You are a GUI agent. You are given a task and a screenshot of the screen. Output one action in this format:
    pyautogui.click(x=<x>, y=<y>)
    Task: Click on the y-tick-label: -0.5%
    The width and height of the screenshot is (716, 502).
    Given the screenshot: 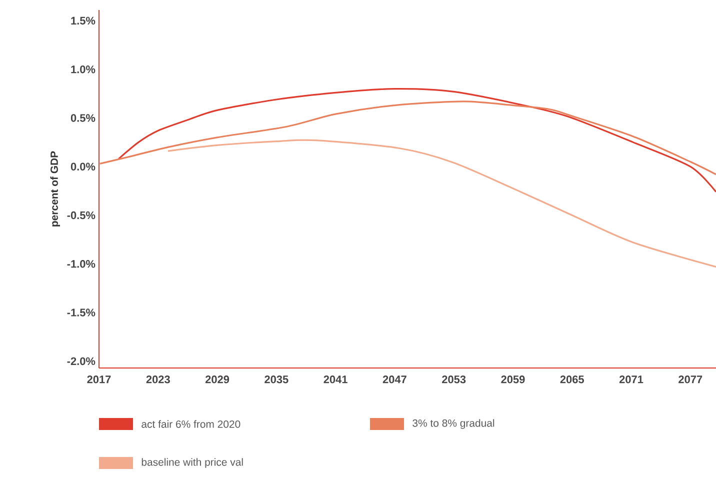 What is the action you would take?
    pyautogui.click(x=81, y=215)
    